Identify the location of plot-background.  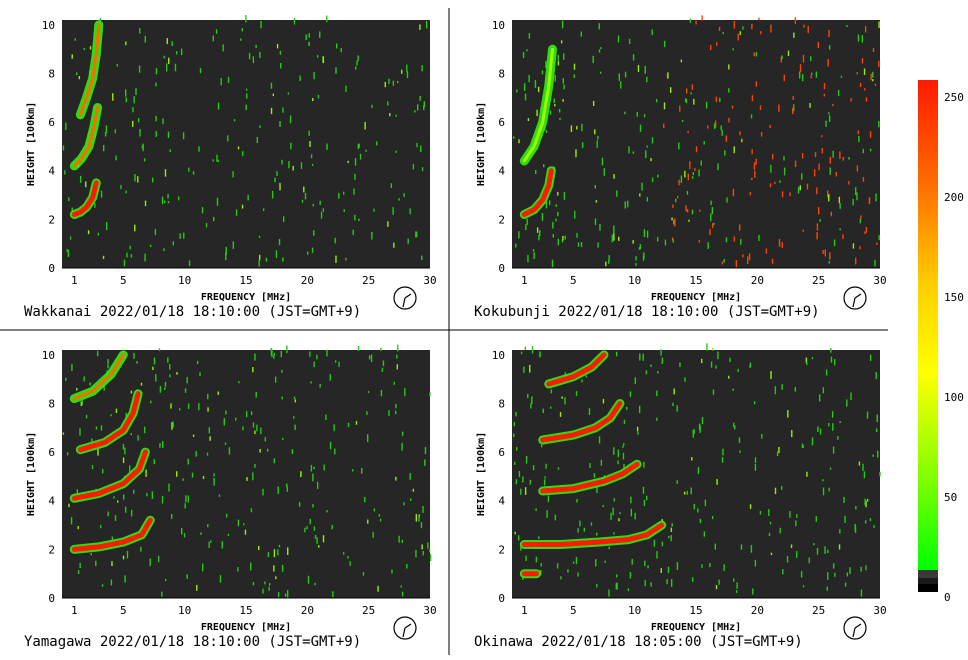
(696, 144).